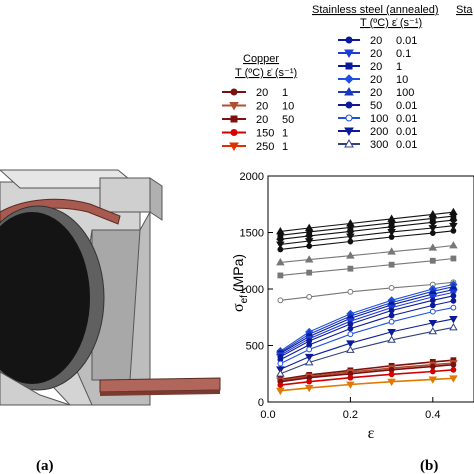  Describe the element at coordinates (399, 67) in the screenshot. I see `legend-steel-entry-rate: 1` at that location.